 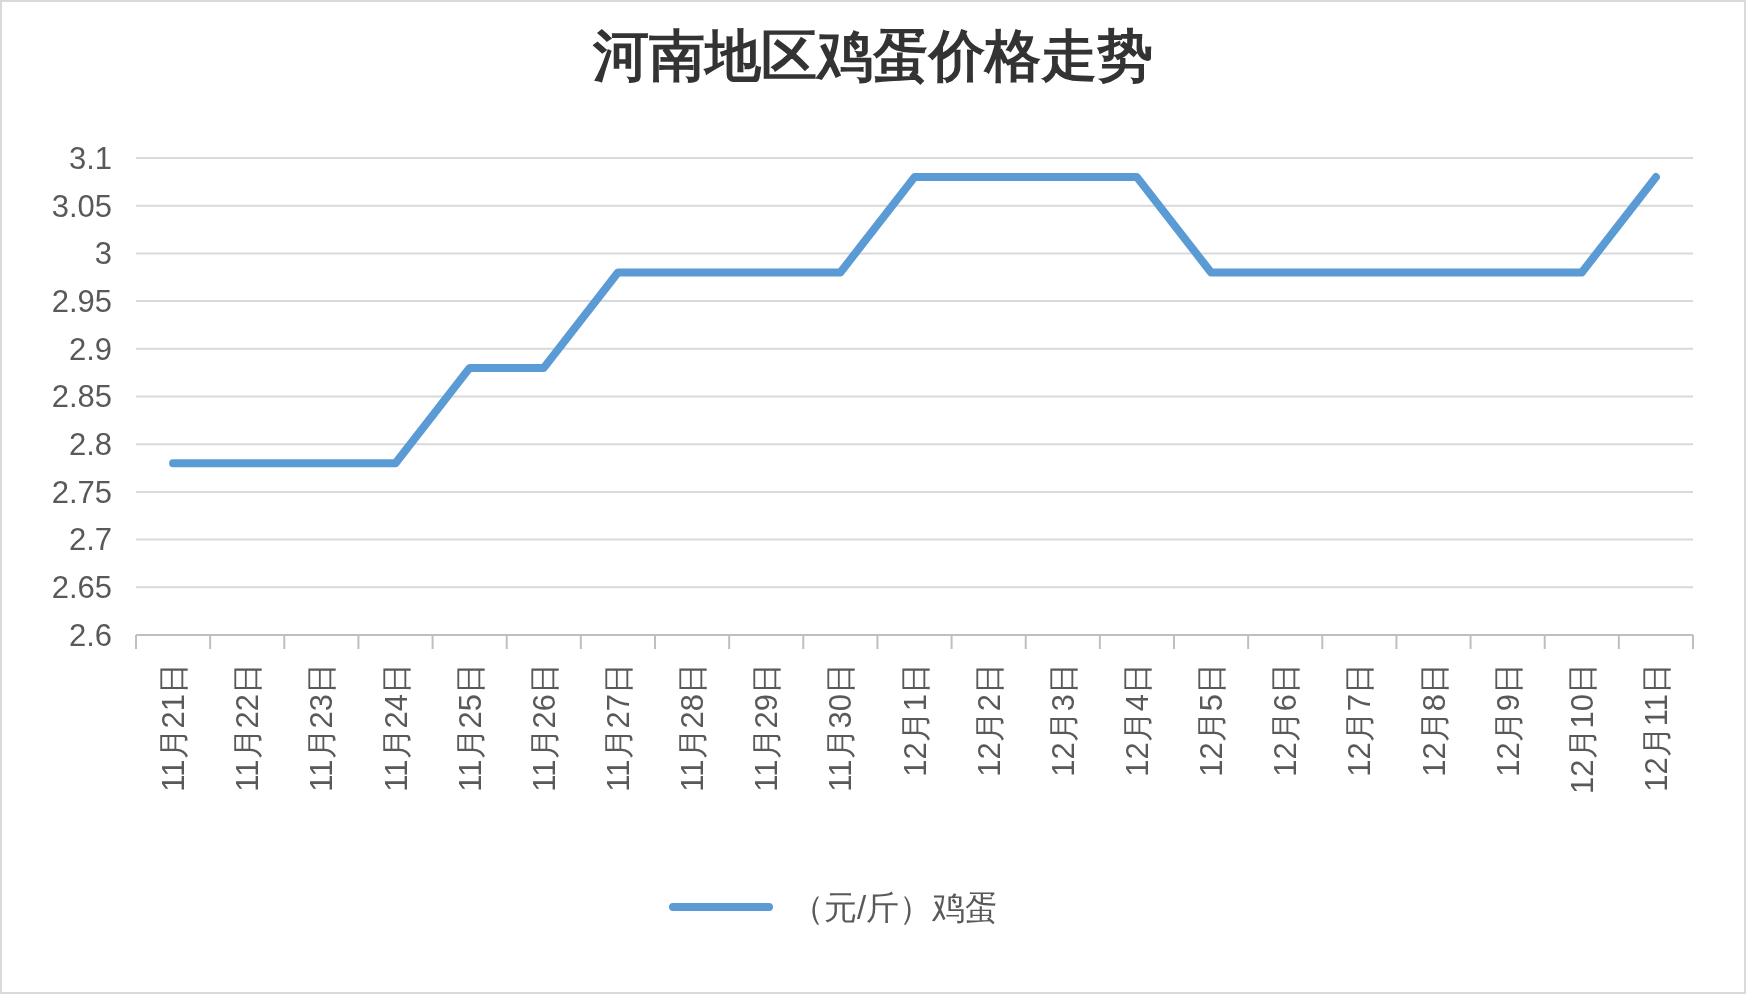 What do you see at coordinates (1434, 720) in the screenshot?
I see `x-tick-label: 12月8日` at bounding box center [1434, 720].